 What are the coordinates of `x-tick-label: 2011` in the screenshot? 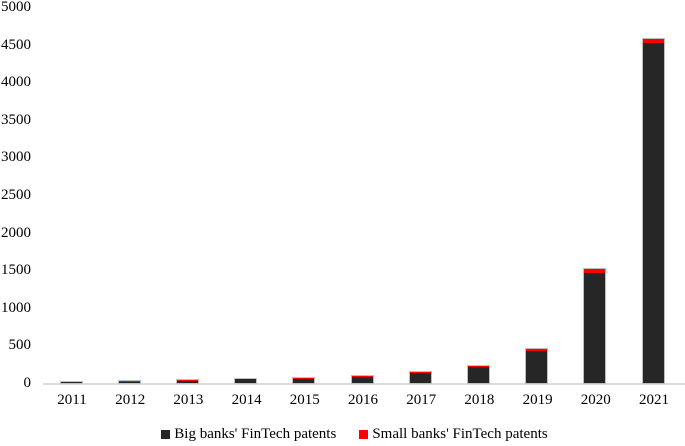 It's located at (72, 400).